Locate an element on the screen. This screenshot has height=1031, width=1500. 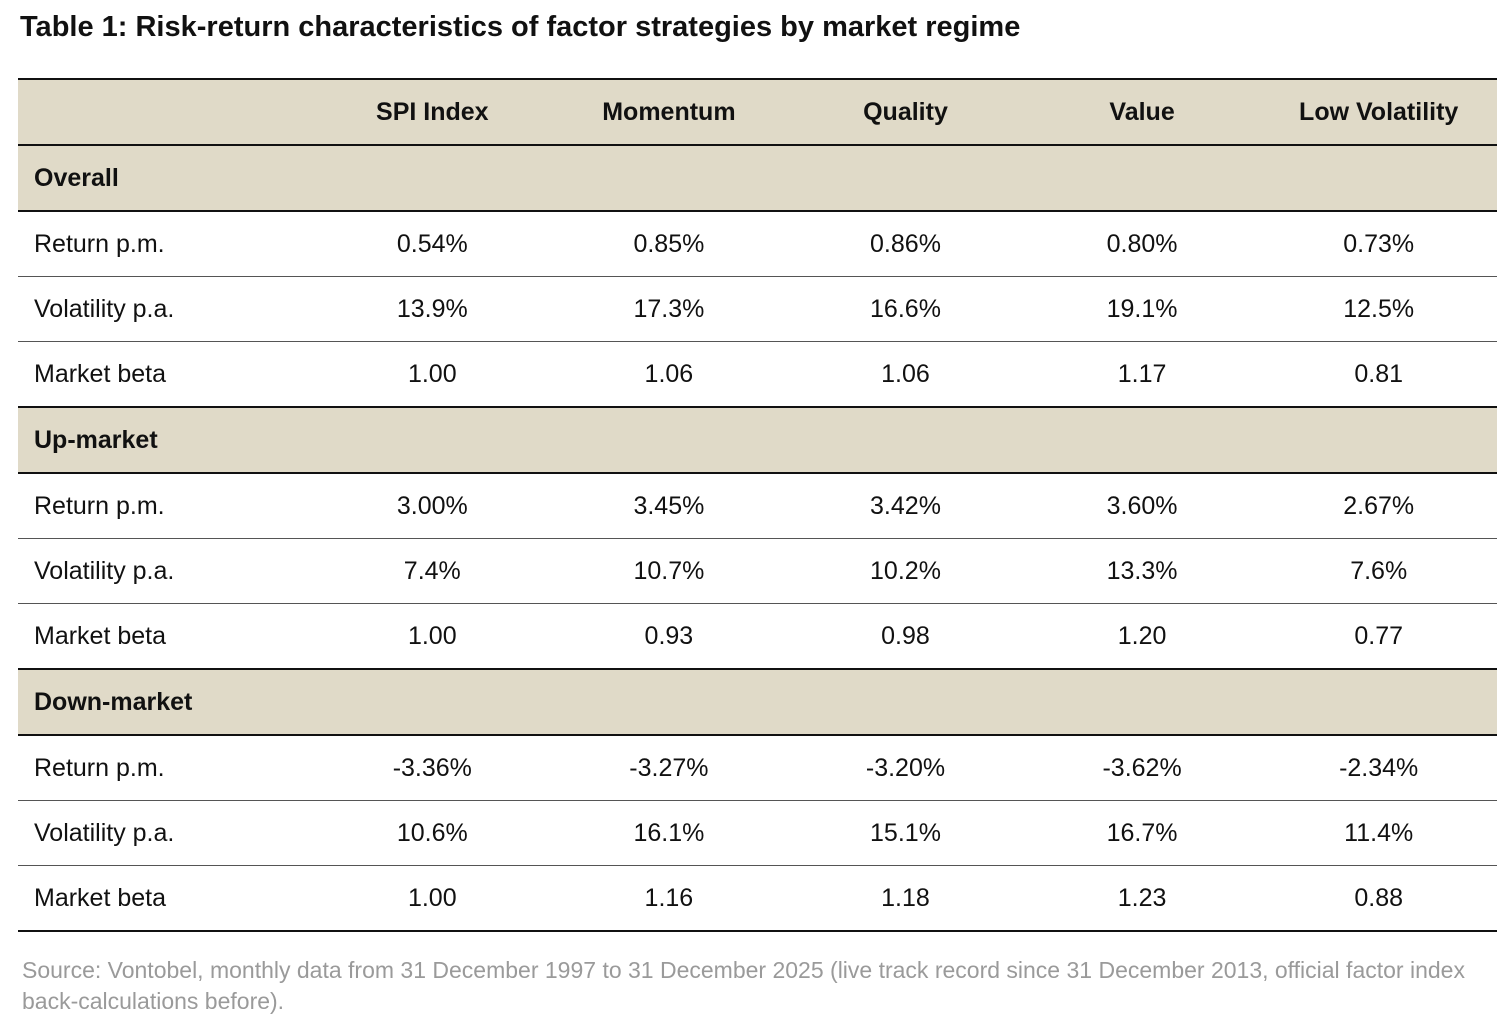
table-cell: 0.80% is located at coordinates (1142, 244).